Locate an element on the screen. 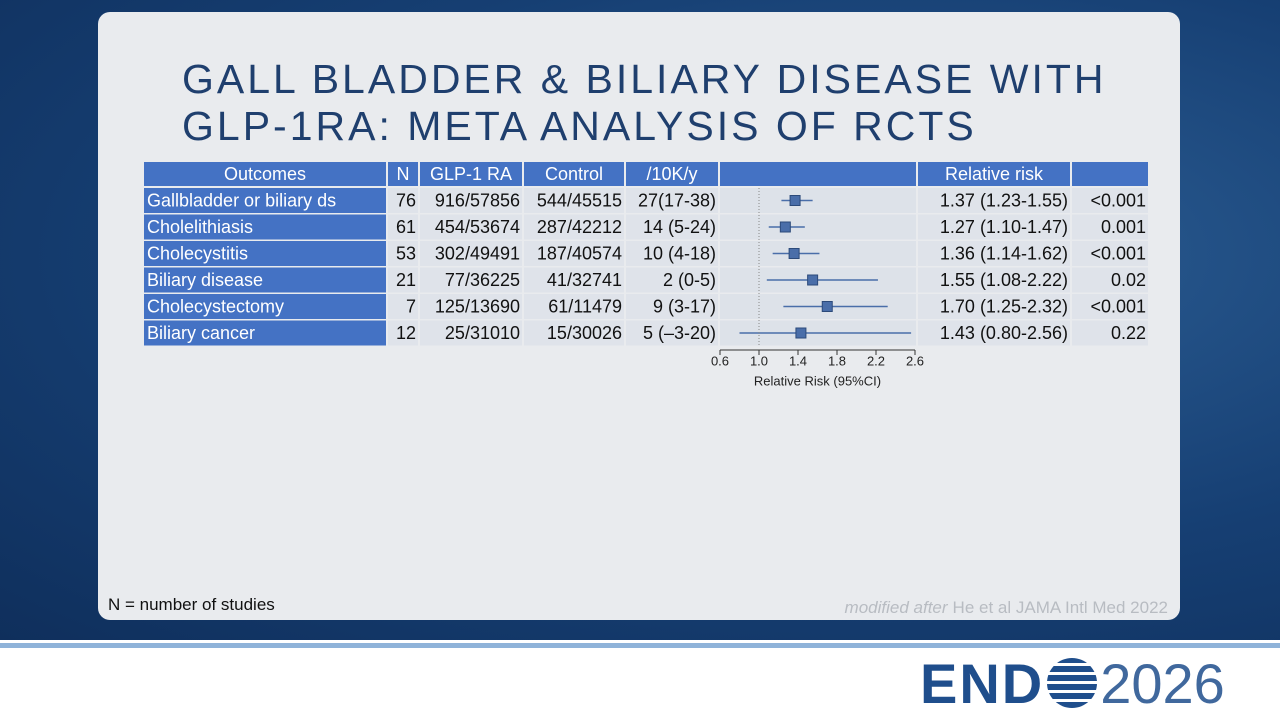  cell-text: 21 is located at coordinates (406, 280).